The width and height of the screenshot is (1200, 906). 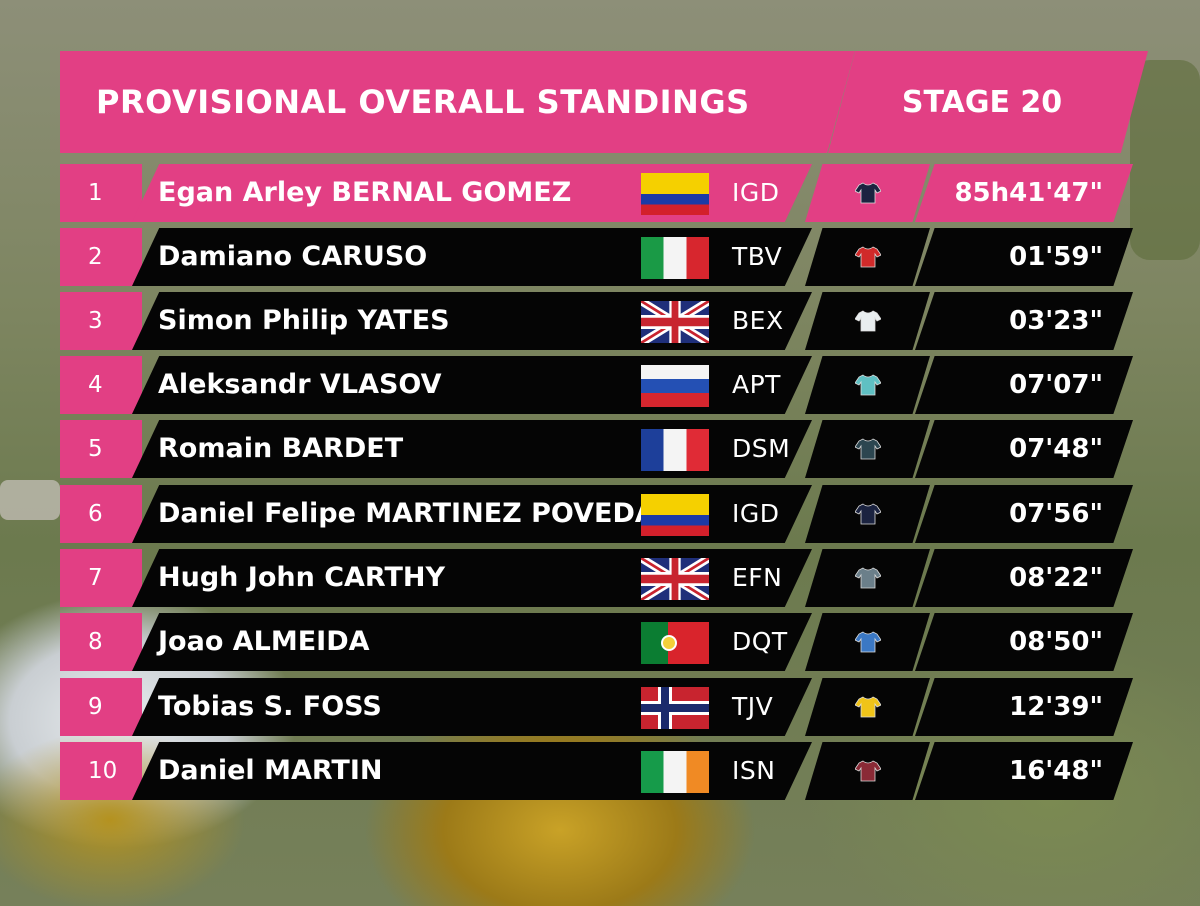 I want to click on standings-row: 1 Egan Arley BERNAL GOMEZ IGD 85h41'47", so click(x=597, y=193).